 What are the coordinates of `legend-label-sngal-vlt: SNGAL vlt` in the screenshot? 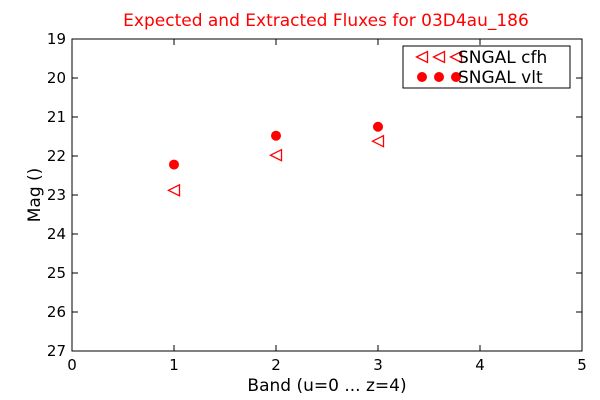 It's located at (500, 78).